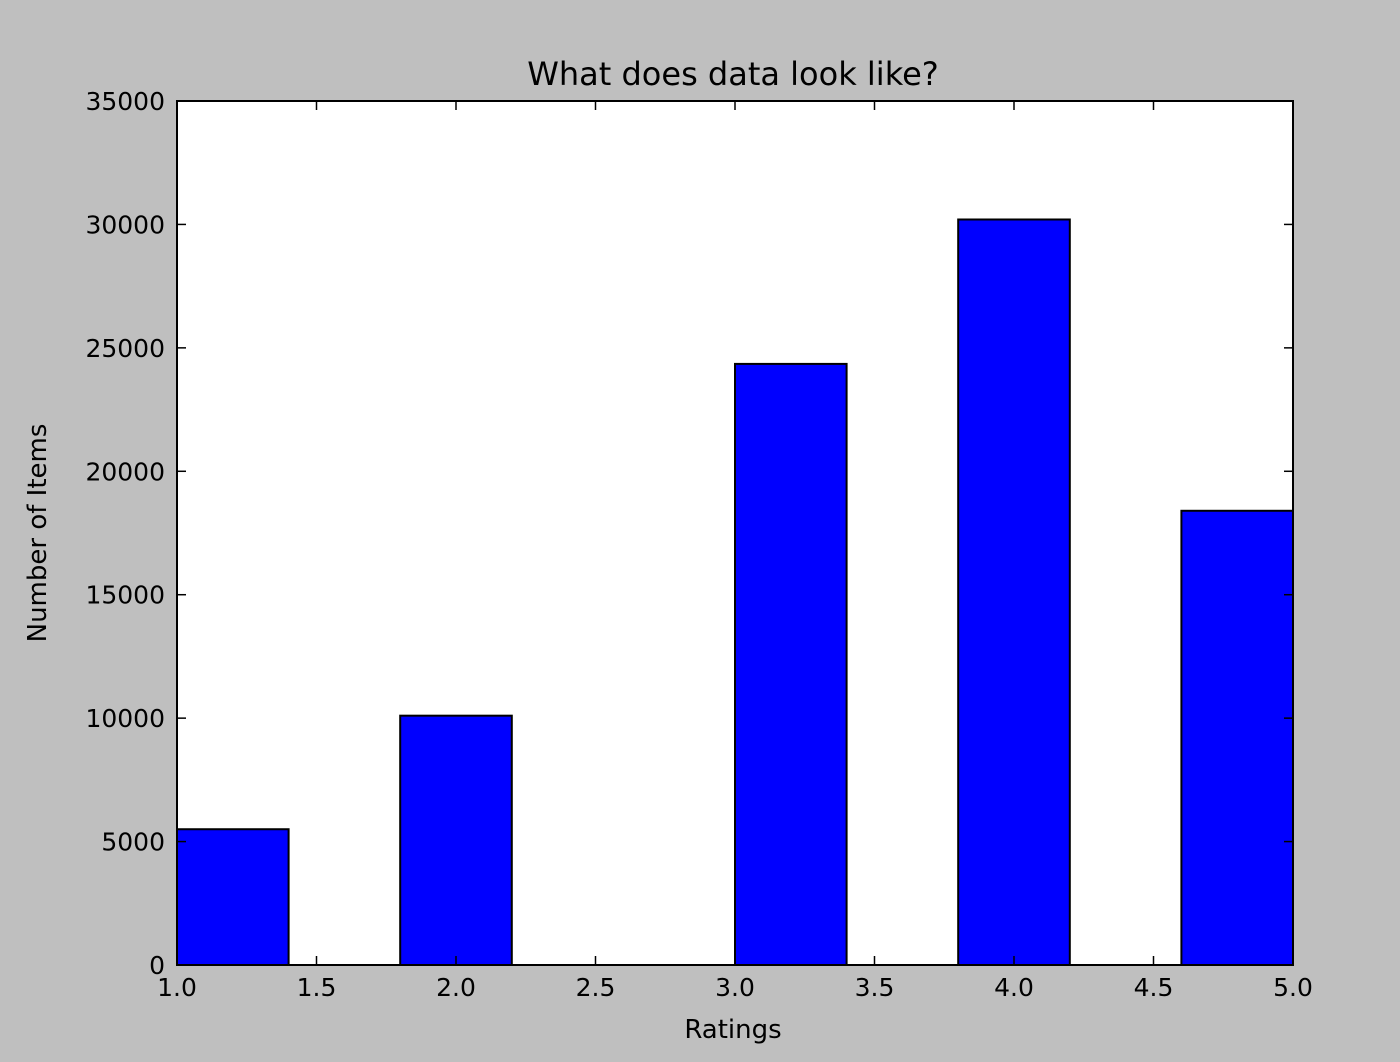 The width and height of the screenshot is (1400, 1062). What do you see at coordinates (596, 987) in the screenshot?
I see `x-tick-label-3: 2.5` at bounding box center [596, 987].